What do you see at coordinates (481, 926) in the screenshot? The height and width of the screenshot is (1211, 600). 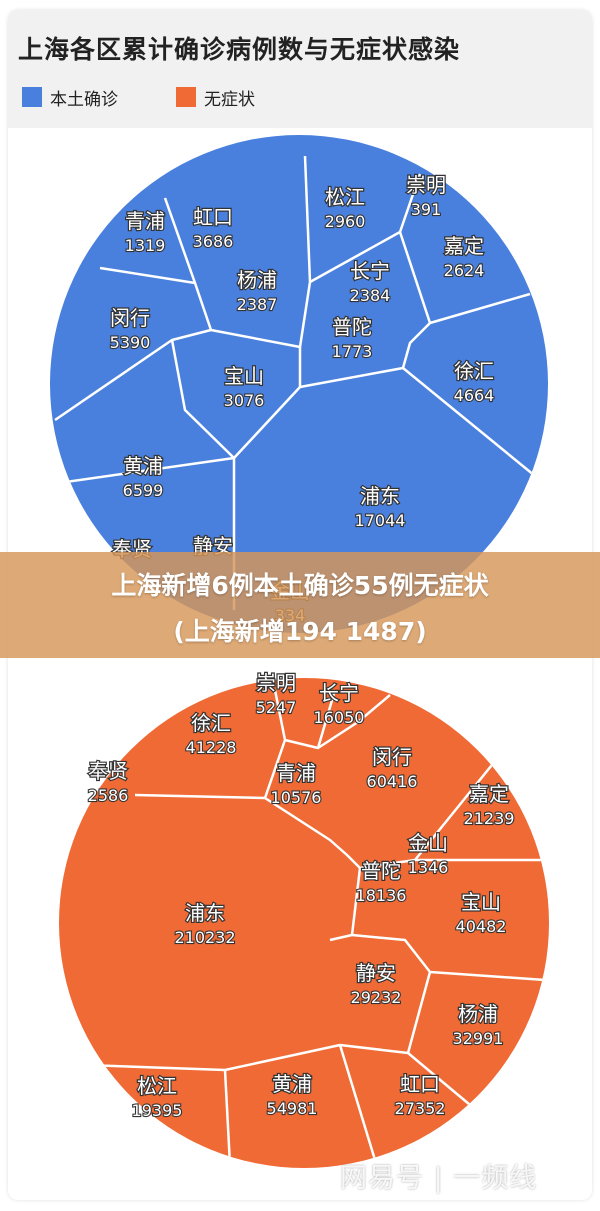 I see `cell-value: 40482` at bounding box center [481, 926].